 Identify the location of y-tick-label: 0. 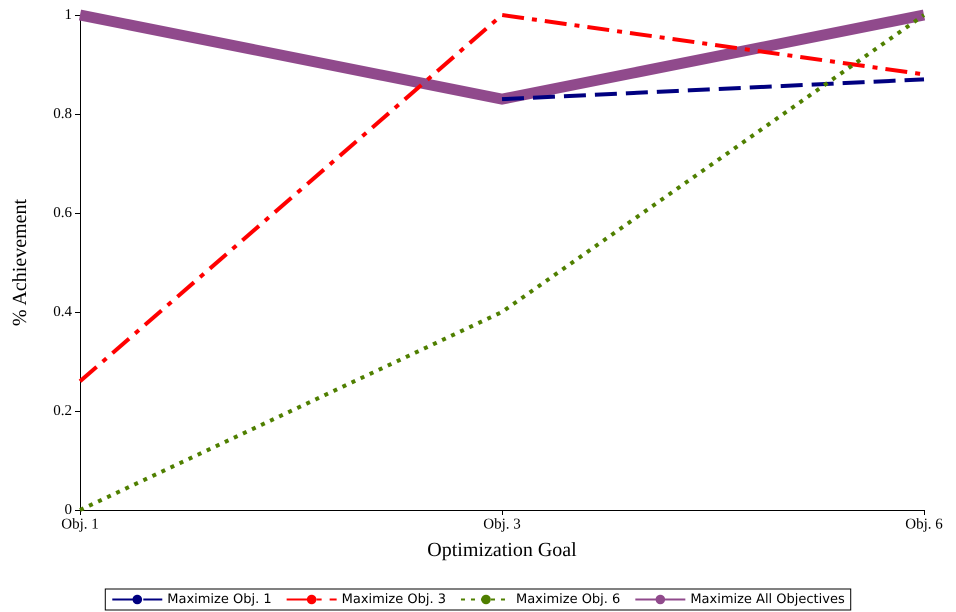
(68, 510).